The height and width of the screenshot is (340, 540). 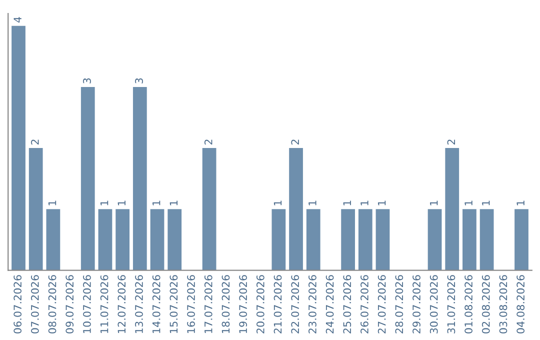 I want to click on x-tick-label: 03.08.2026, so click(x=503, y=304).